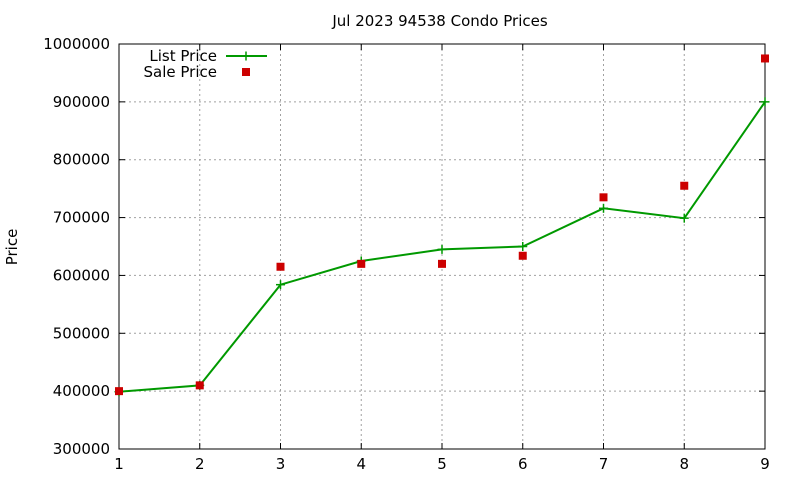  Describe the element at coordinates (361, 464) in the screenshot. I see `x-tick-label: 4` at that location.